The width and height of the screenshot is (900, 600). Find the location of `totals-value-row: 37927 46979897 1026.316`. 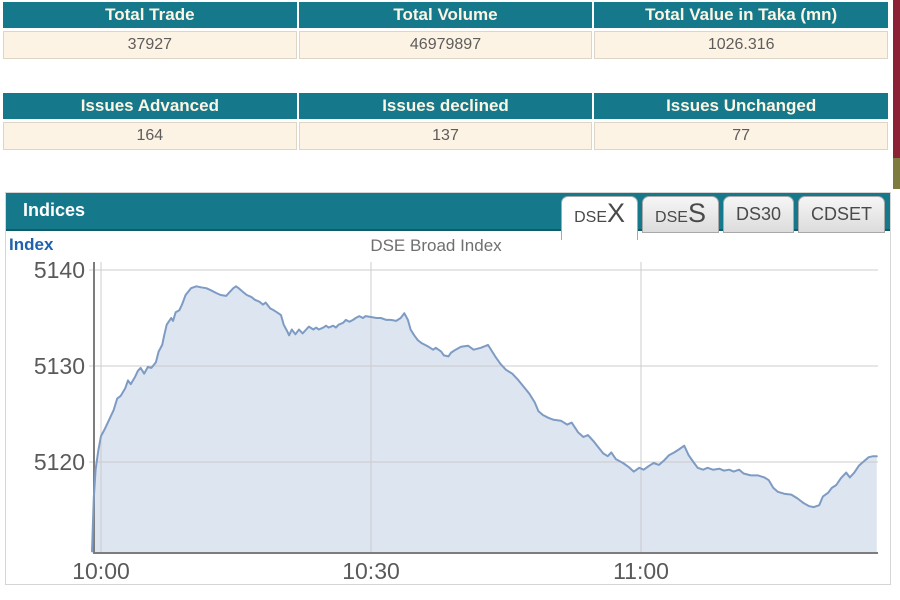

totals-value-row: 37927 46979897 1026.316 is located at coordinates (446, 45).